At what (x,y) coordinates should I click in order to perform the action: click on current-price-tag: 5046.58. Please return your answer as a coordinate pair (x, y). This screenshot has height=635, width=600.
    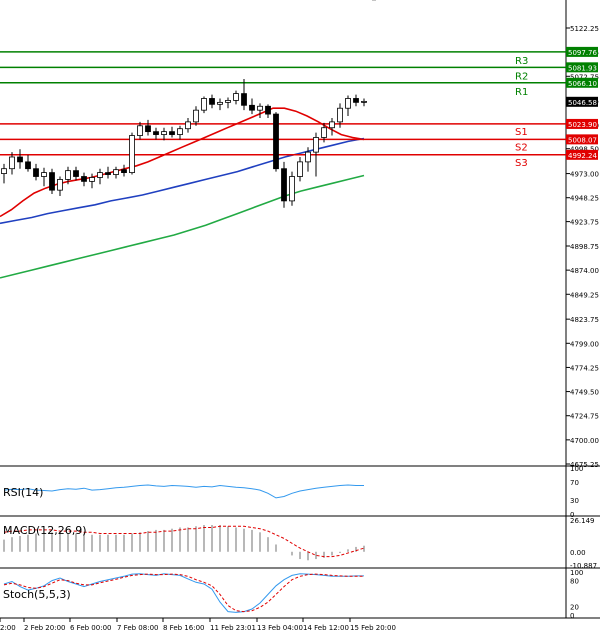
    Looking at the image, I should click on (582, 101).